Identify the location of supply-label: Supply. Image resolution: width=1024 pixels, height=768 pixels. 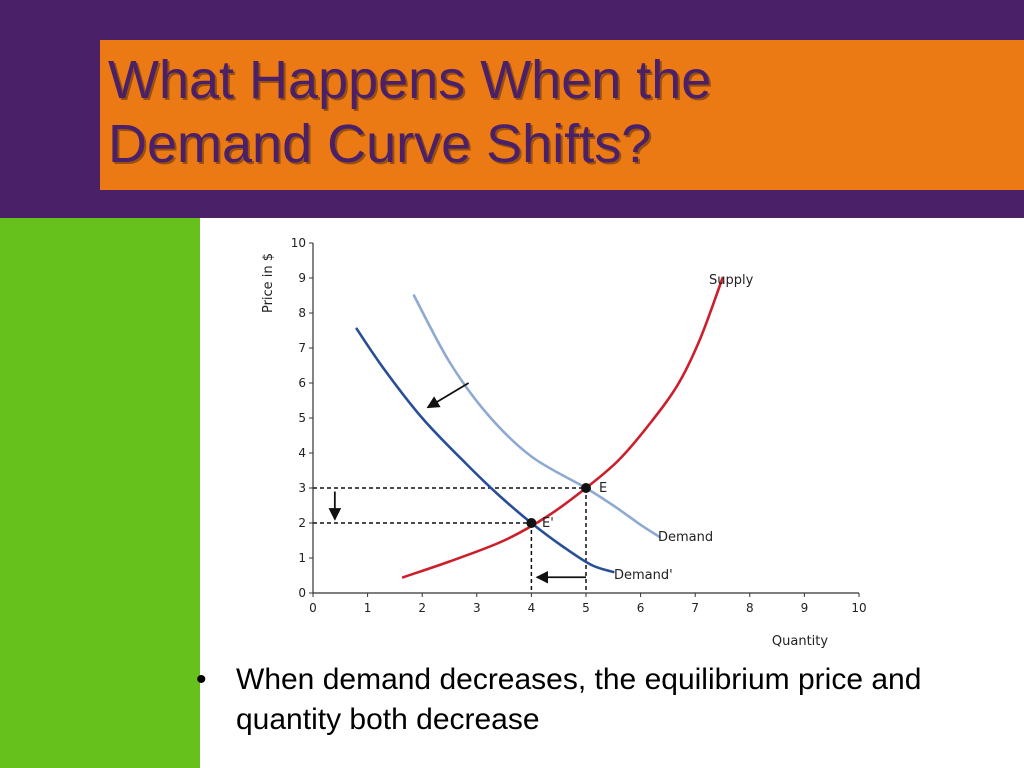
(731, 280).